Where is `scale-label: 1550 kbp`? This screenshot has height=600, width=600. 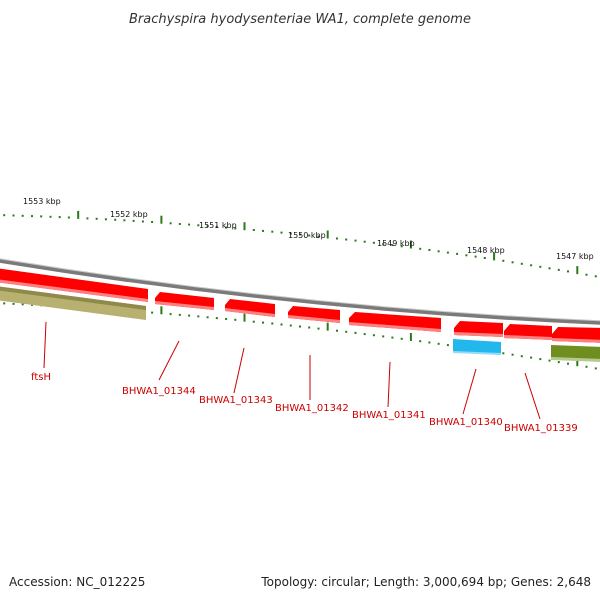
scale-label: 1550 kbp is located at coordinates (307, 235).